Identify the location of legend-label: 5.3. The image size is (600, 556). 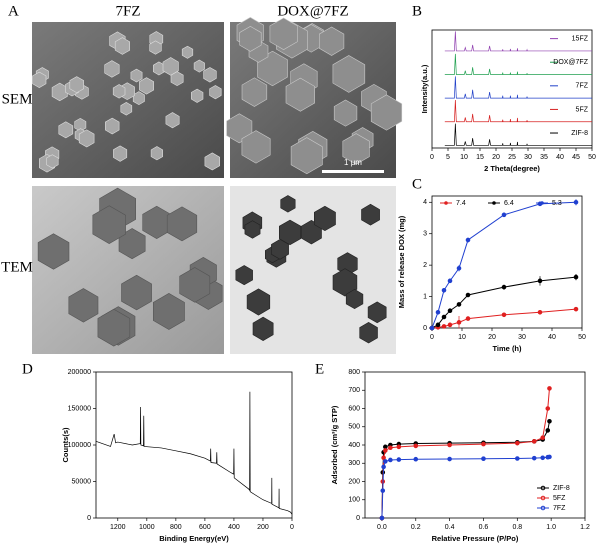
(557, 203).